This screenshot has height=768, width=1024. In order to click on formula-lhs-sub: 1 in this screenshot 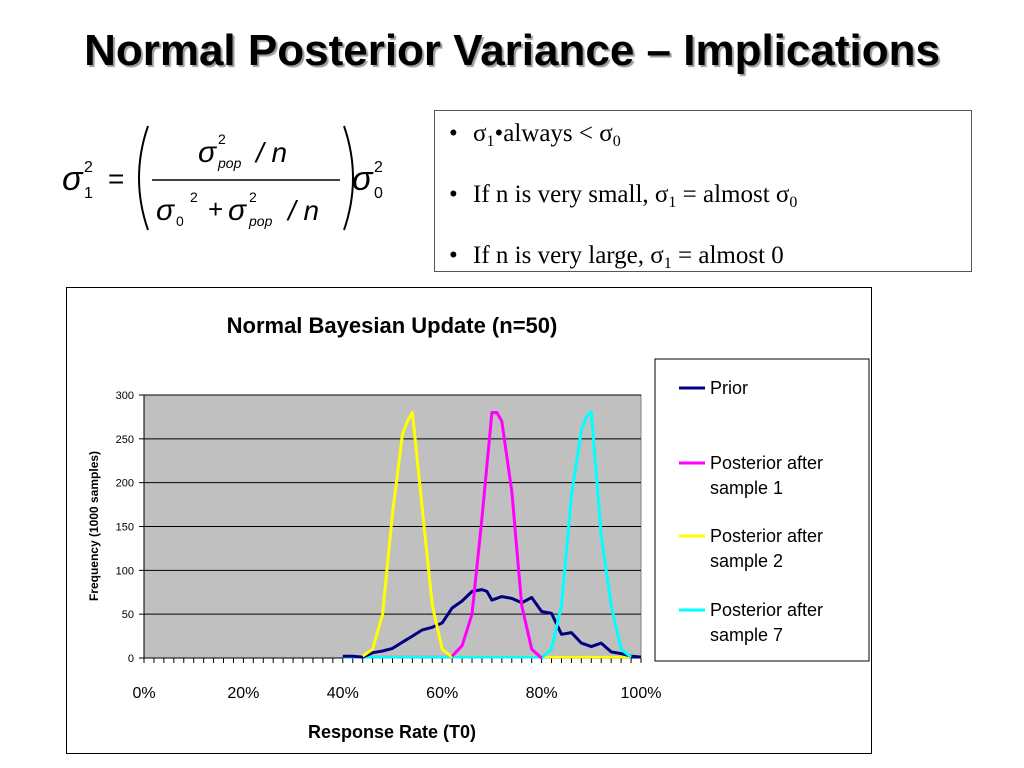, I will do `click(88, 193)`.